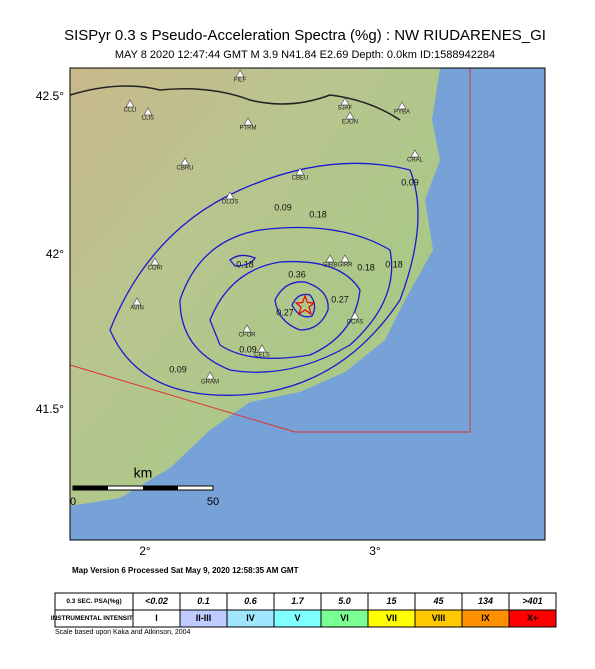  I want to click on epicenter, so click(305, 305).